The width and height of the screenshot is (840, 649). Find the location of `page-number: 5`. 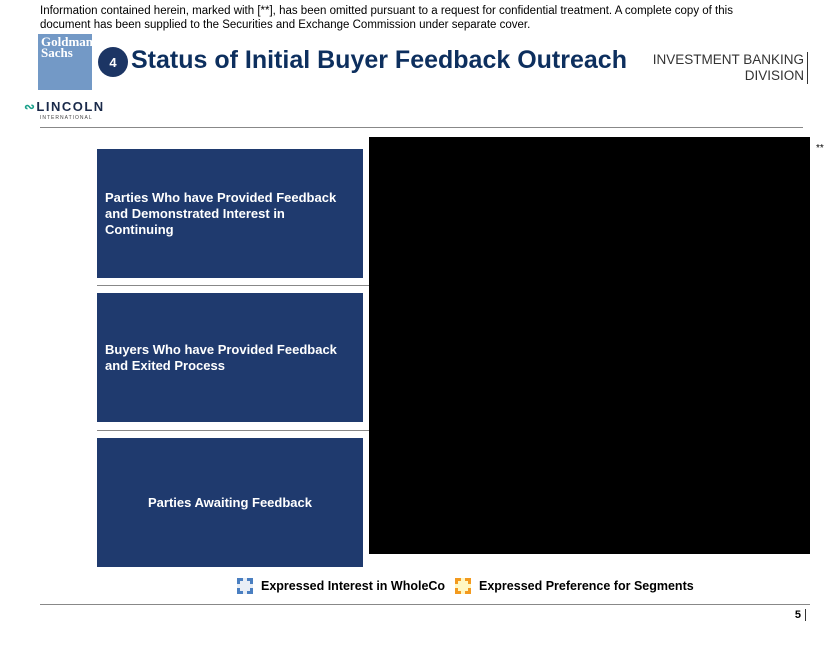

page-number: 5 is located at coordinates (800, 615).